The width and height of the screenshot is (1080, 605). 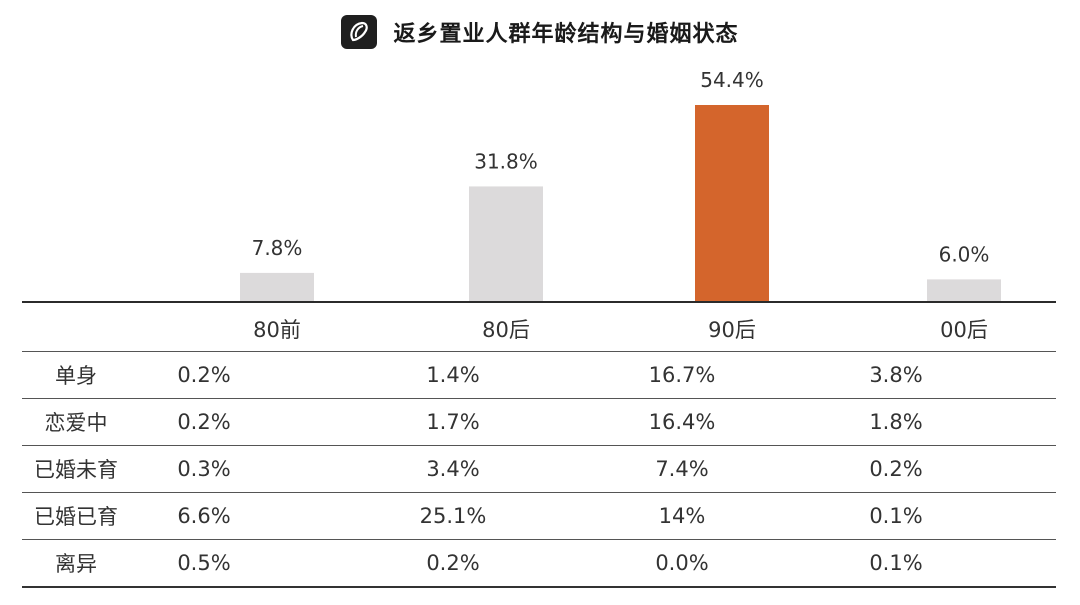 I want to click on row-label: 已婚未育, so click(x=76, y=469).